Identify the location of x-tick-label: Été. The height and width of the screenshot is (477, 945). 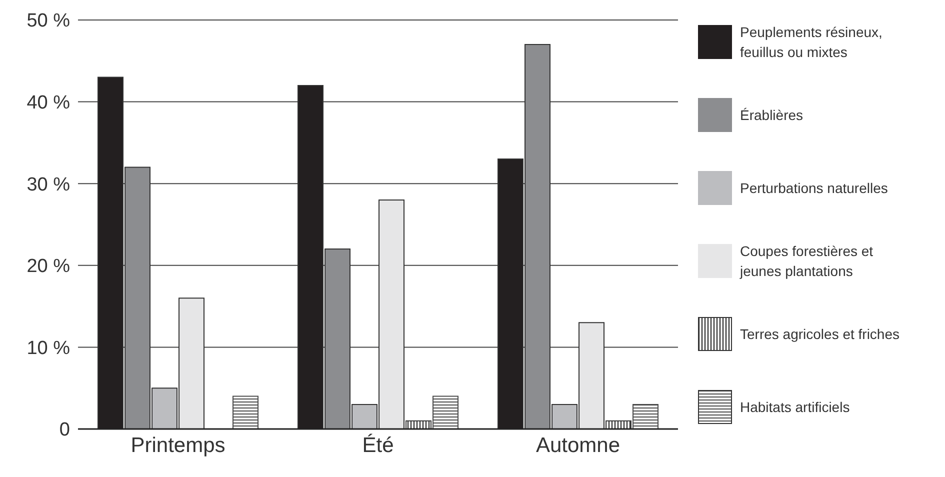
(378, 444).